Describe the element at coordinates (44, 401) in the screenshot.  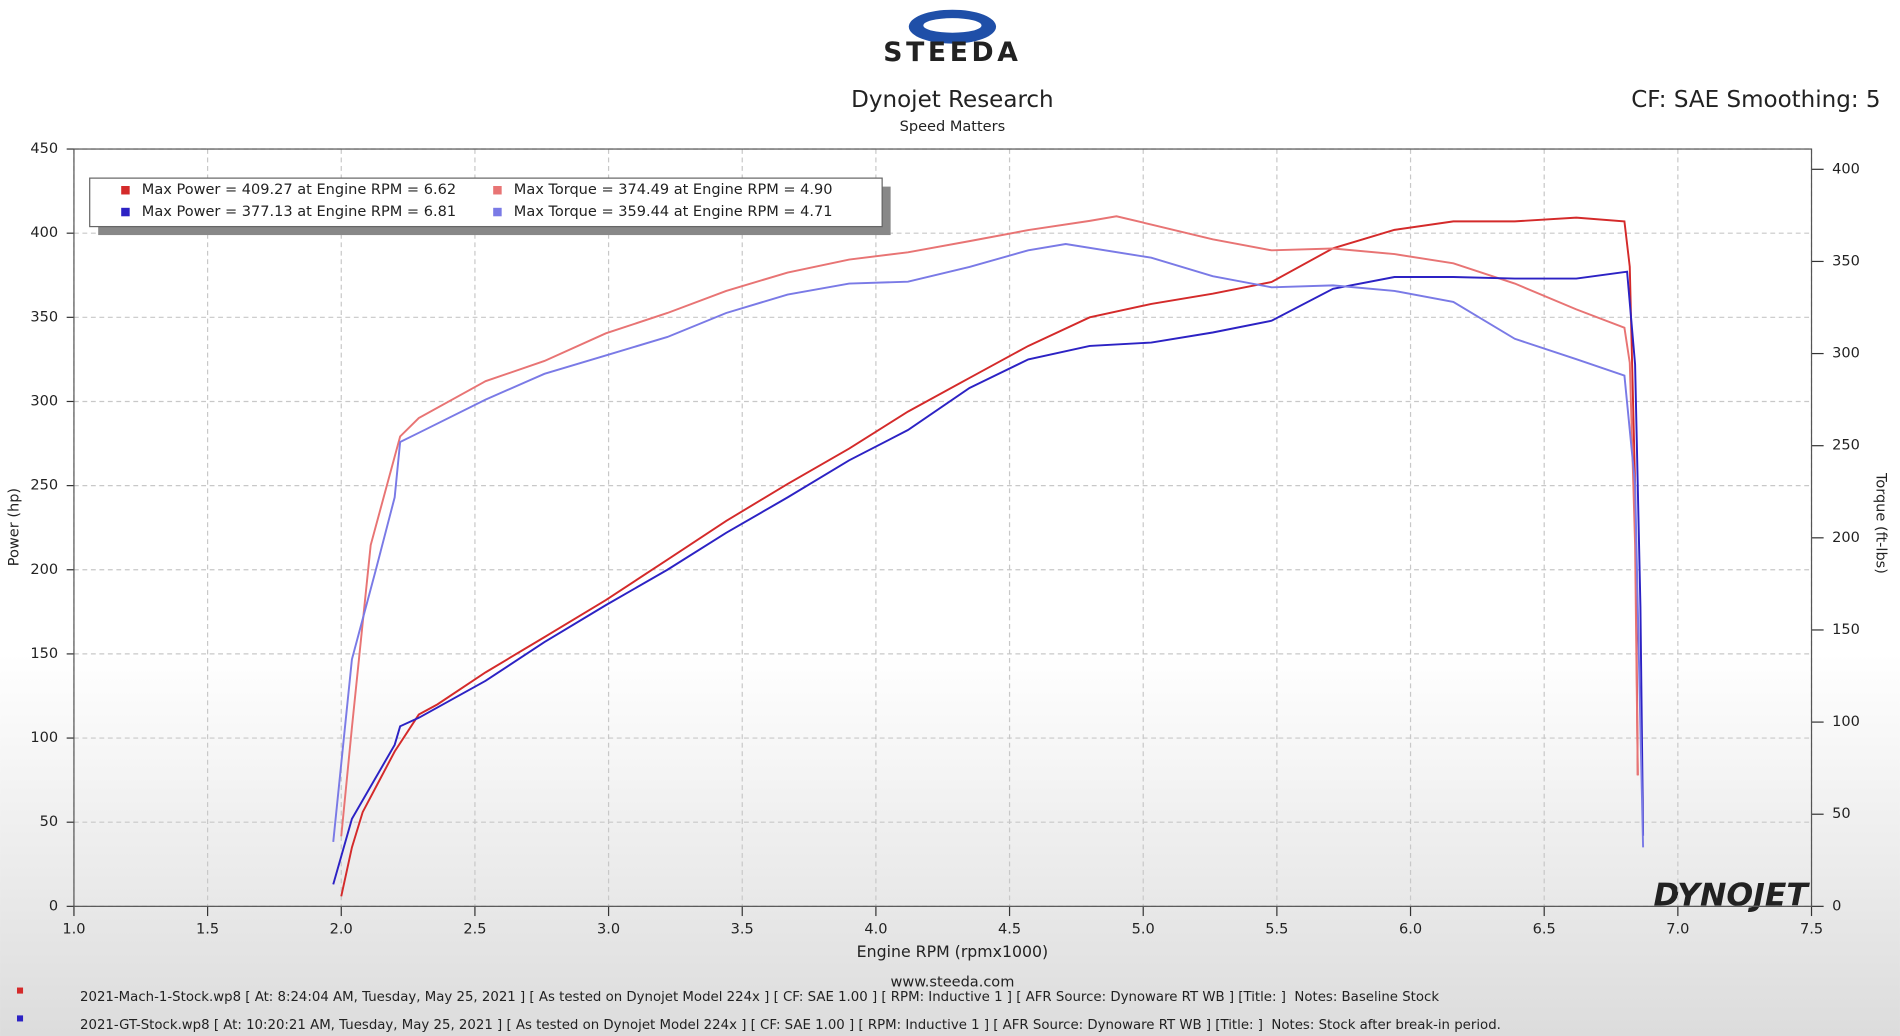
I see `y-tick-label: 300` at that location.